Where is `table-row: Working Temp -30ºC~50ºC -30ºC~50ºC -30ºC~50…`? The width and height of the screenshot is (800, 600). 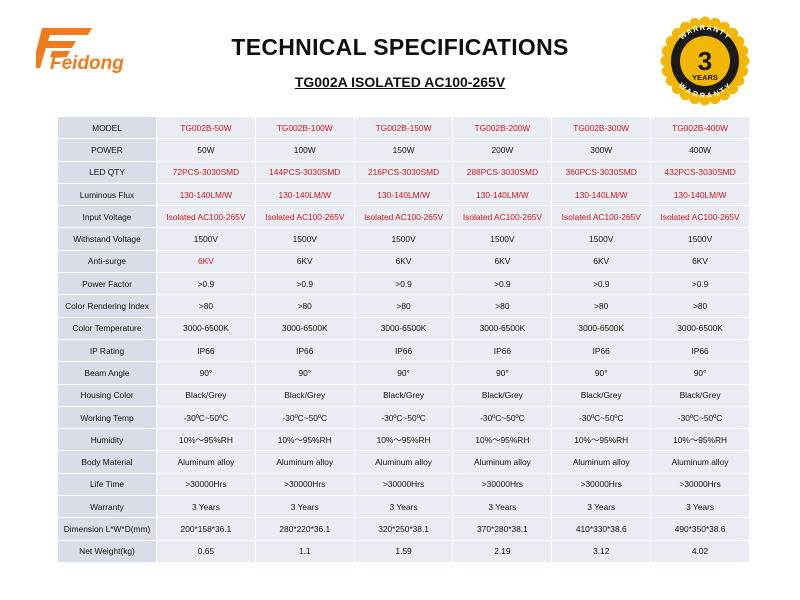
table-row: Working Temp -30ºC~50ºC -30ºC~50ºC -30ºC~50… is located at coordinates (403, 417).